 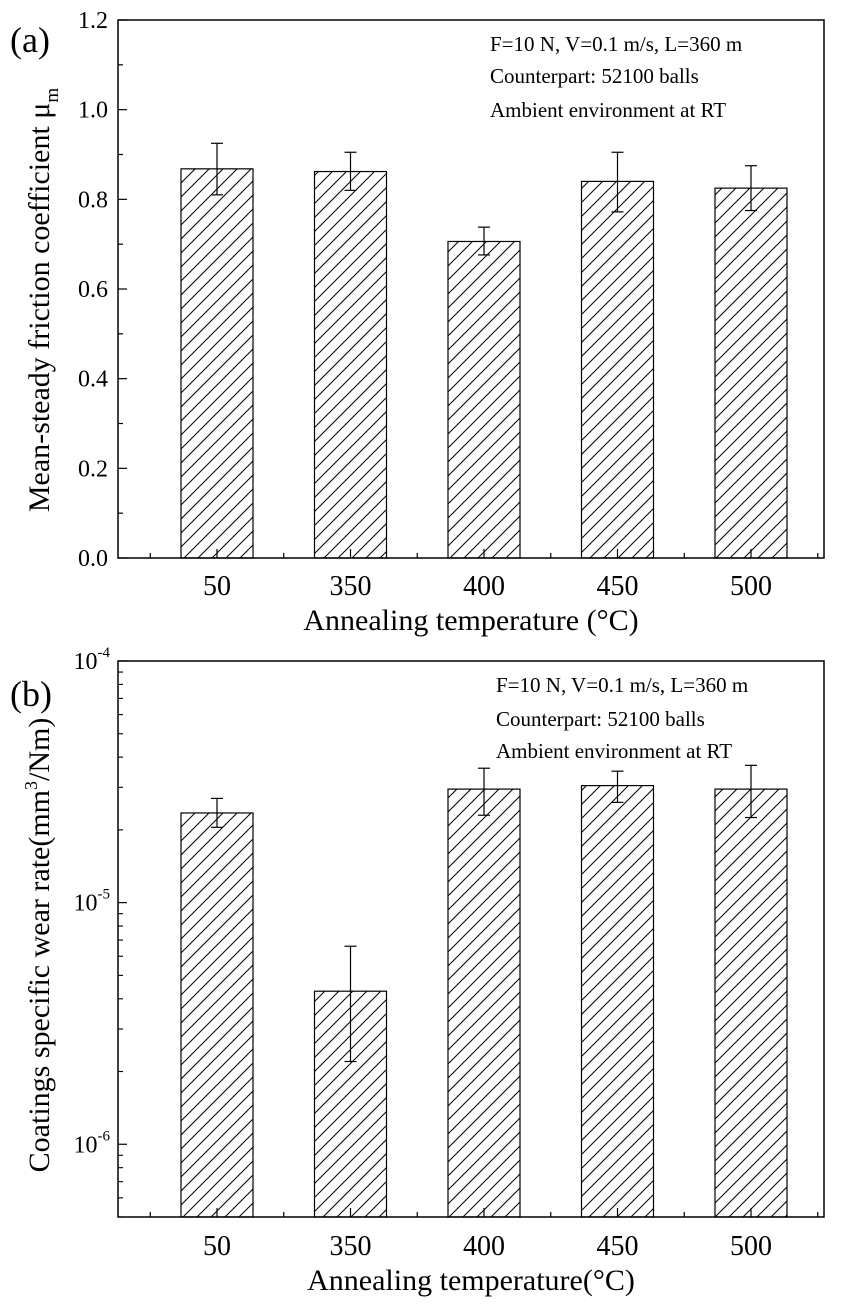 I want to click on panel-a-y-ticks: 0.0 0.2 0.4 0.6 0.8 1.0 1.2, so click(x=102, y=290).